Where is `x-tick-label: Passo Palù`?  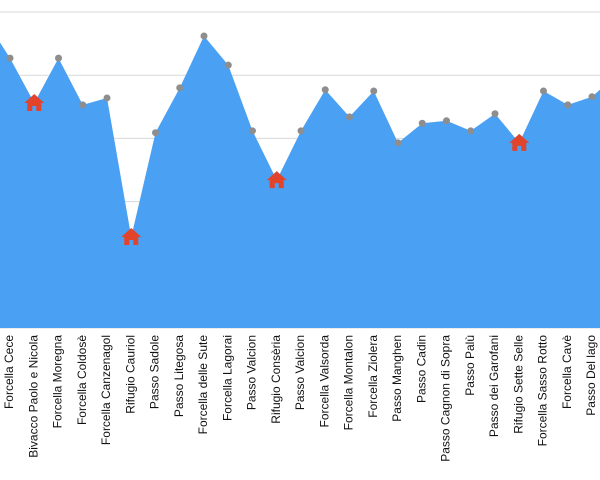
x-tick-label: Passo Palù is located at coordinates (470, 365).